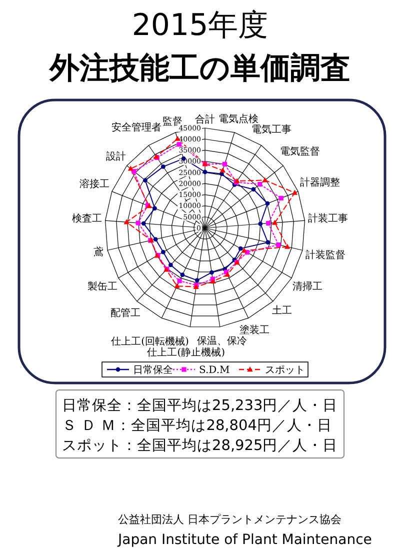  Describe the element at coordinates (205, 120) in the screenshot. I see `spoke-label: 合計` at that location.